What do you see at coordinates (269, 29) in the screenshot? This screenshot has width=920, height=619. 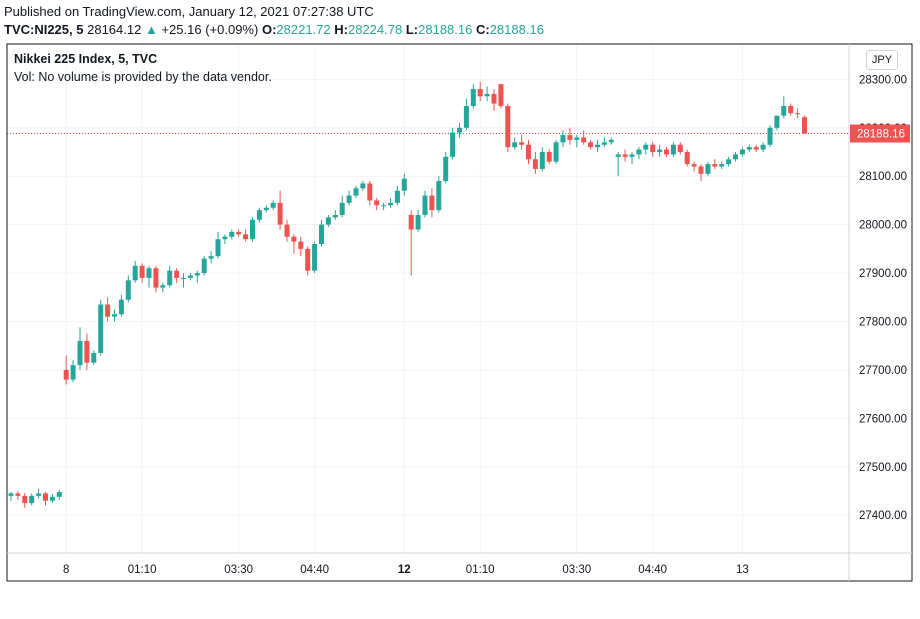 I see `open-label: O:` at bounding box center [269, 29].